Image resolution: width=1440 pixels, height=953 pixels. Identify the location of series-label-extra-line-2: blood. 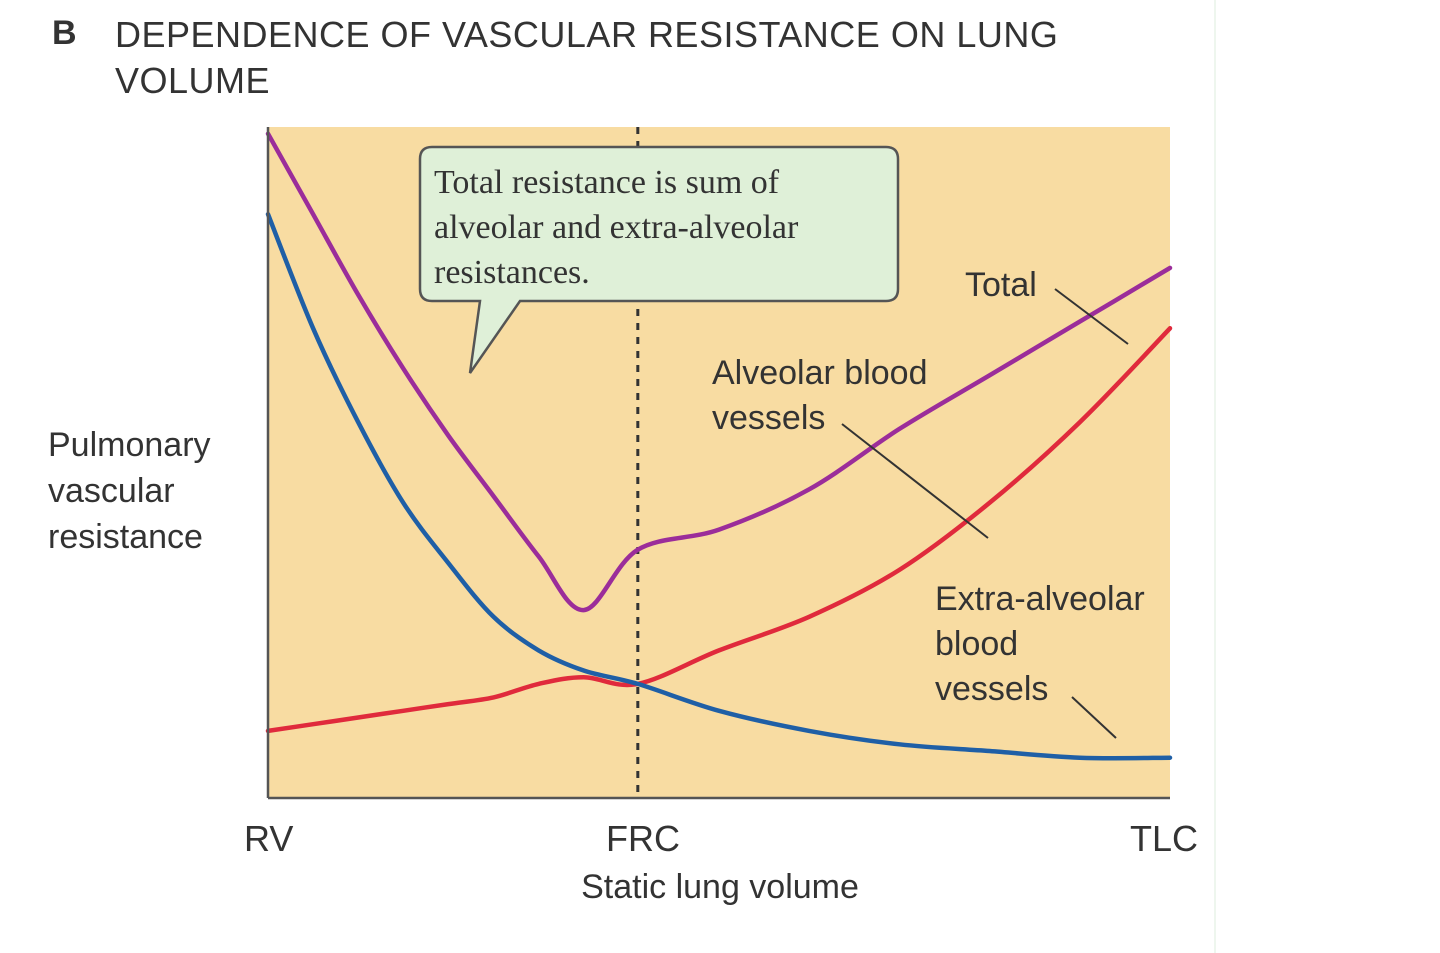
(976, 644).